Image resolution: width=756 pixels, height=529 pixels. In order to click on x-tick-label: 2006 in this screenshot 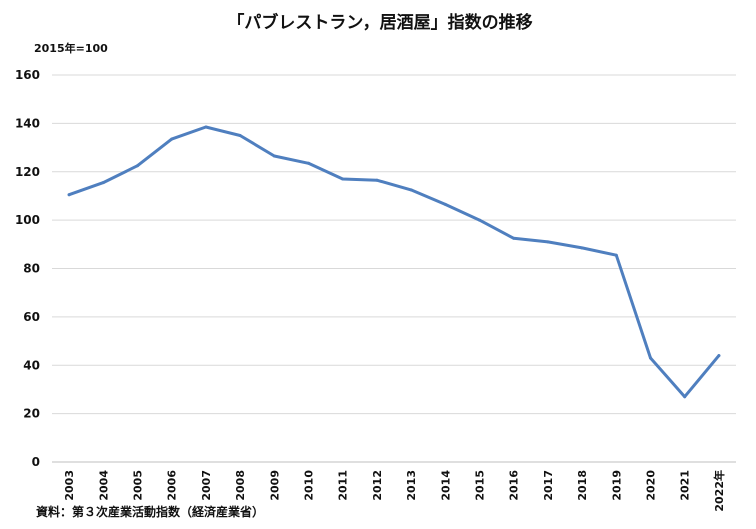, I will do `click(172, 485)`.